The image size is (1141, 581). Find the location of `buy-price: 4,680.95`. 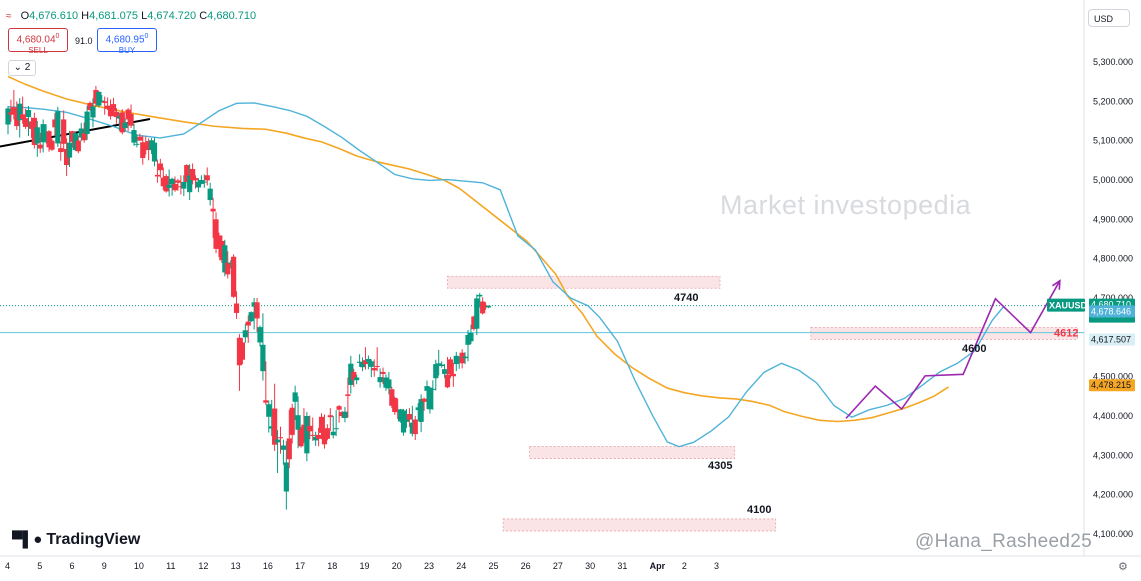

buy-price: 4,680.95 is located at coordinates (125, 40).